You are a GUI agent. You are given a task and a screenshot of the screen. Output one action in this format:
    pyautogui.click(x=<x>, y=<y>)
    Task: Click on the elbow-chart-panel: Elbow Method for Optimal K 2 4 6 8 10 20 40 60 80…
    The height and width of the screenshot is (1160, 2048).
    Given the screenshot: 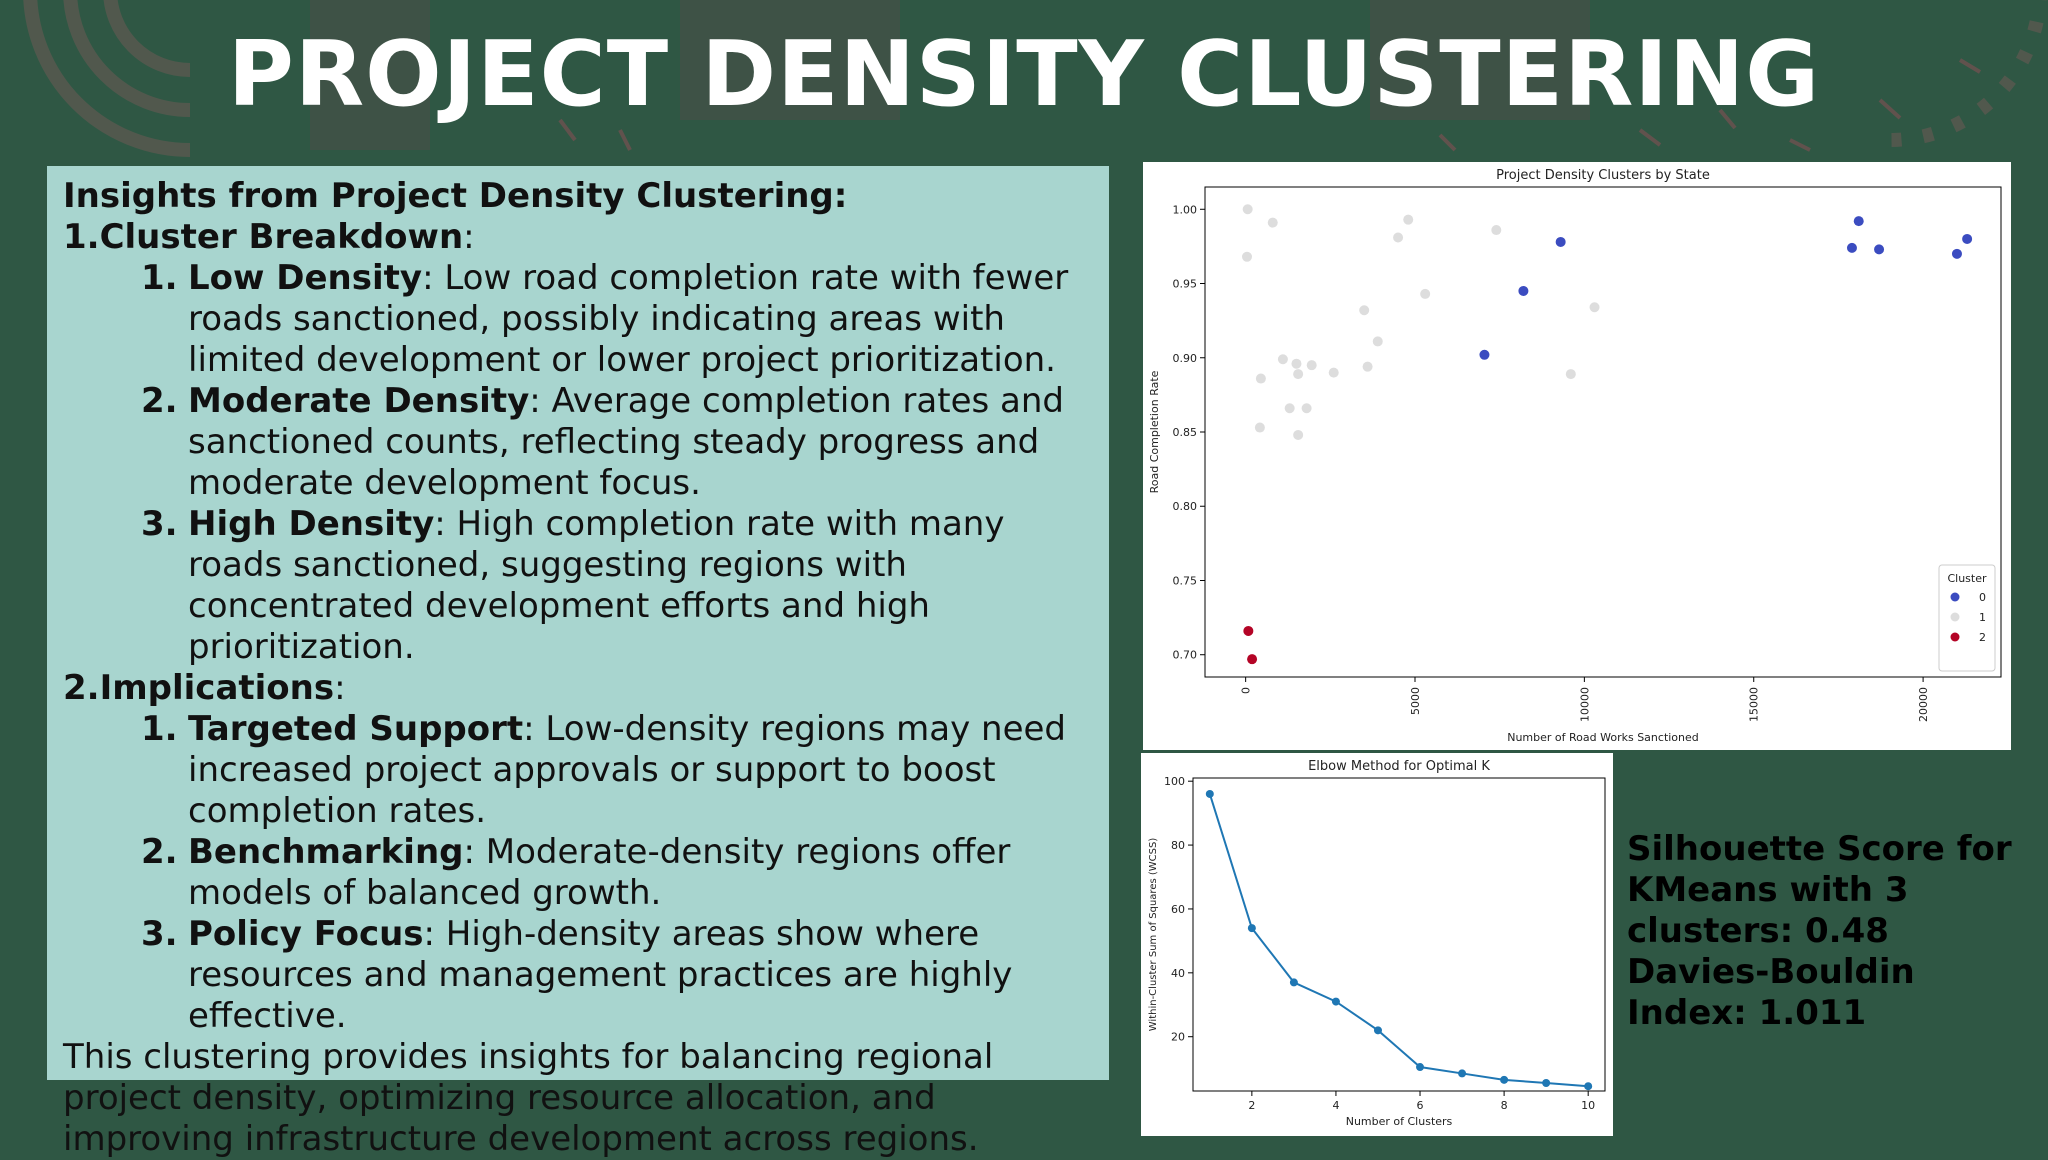 What is the action you would take?
    pyautogui.click(x=1377, y=944)
    